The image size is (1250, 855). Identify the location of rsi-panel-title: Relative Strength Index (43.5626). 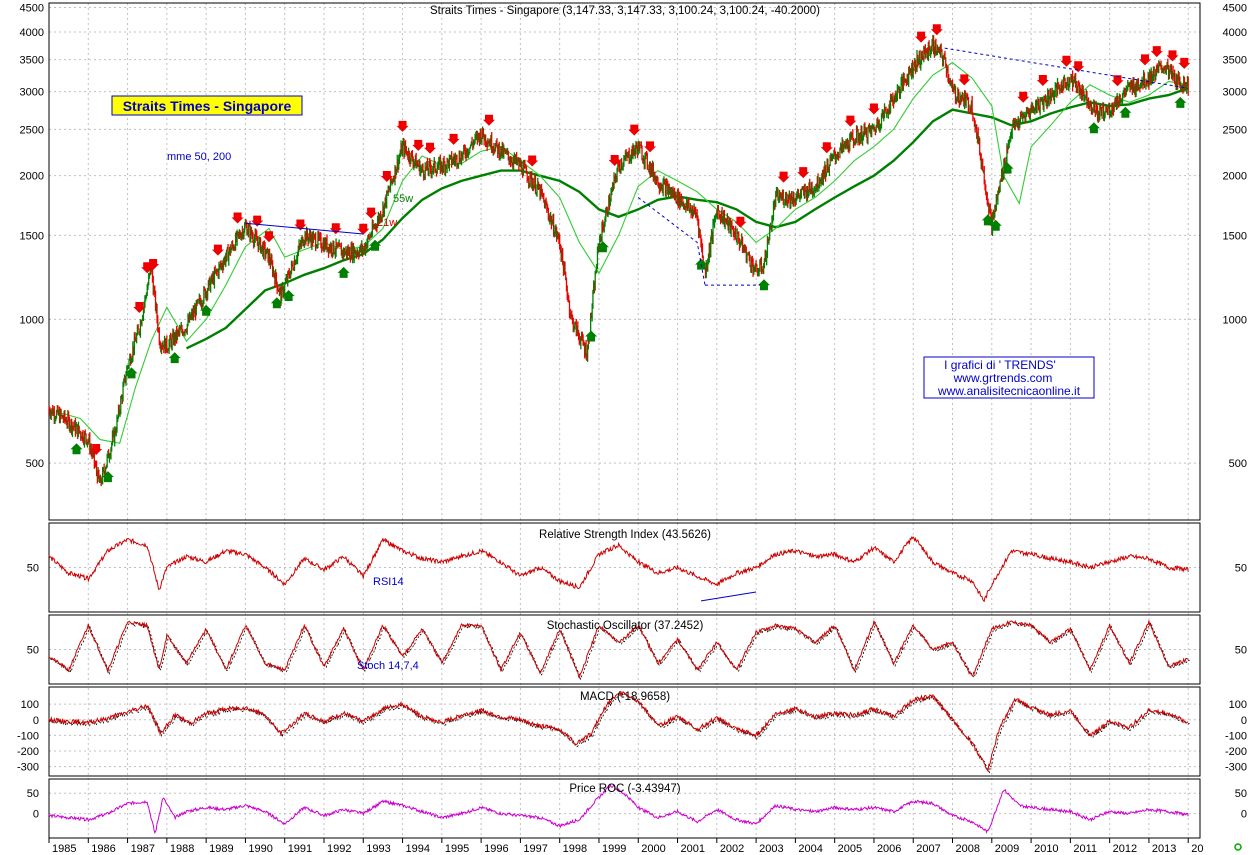
(625, 535).